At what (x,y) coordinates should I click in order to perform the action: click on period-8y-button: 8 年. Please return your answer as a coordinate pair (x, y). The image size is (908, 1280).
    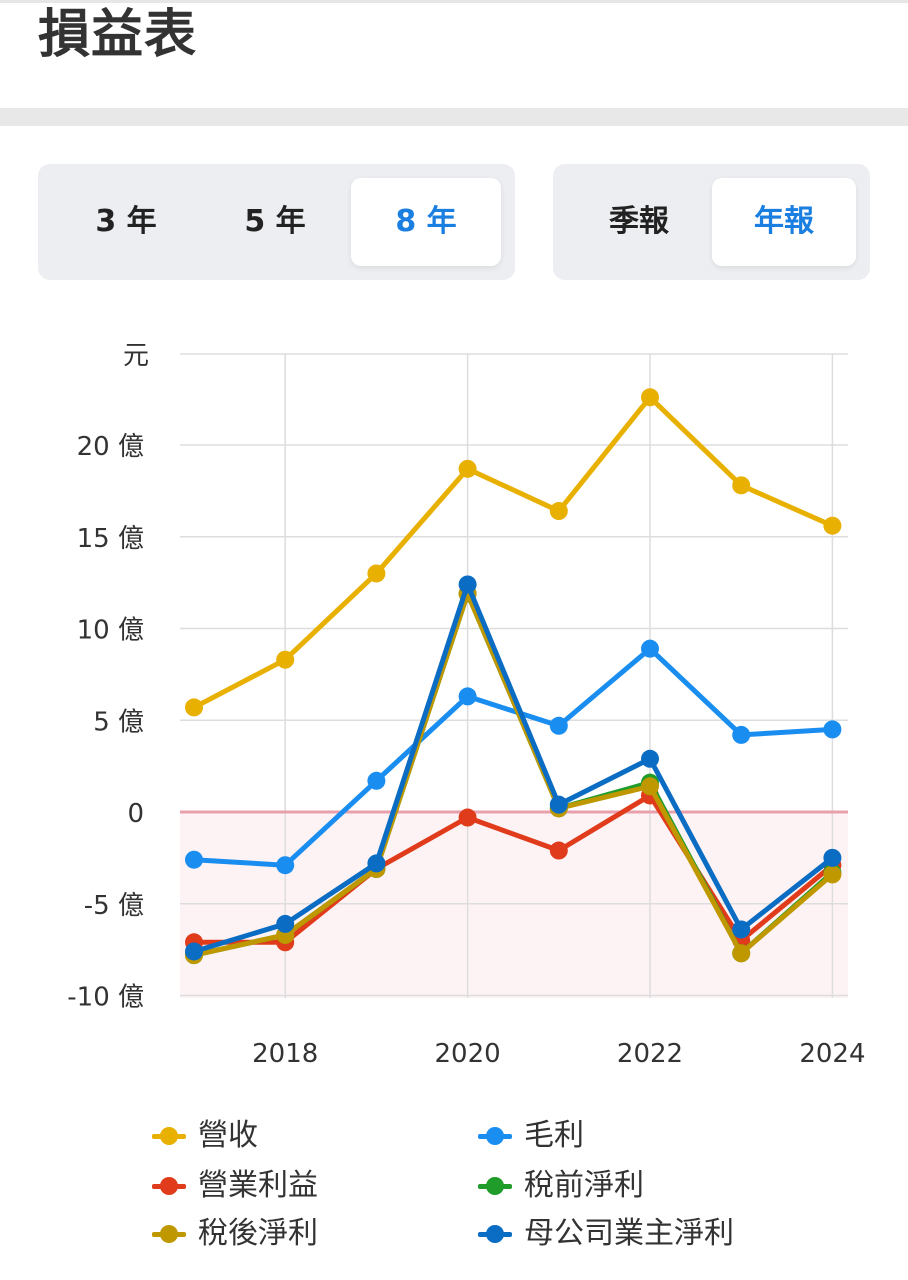
    Looking at the image, I should click on (426, 222).